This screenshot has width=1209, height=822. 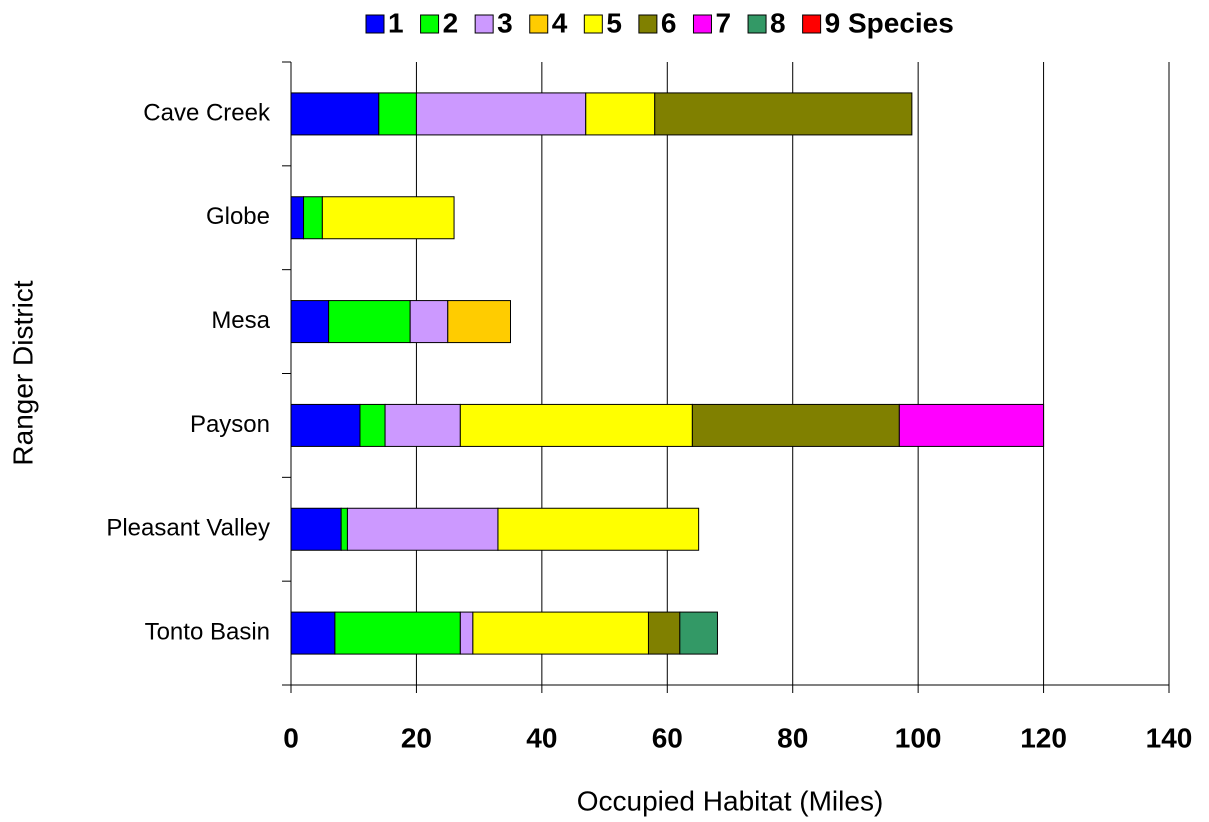 I want to click on legend-label: 5, so click(x=614, y=22).